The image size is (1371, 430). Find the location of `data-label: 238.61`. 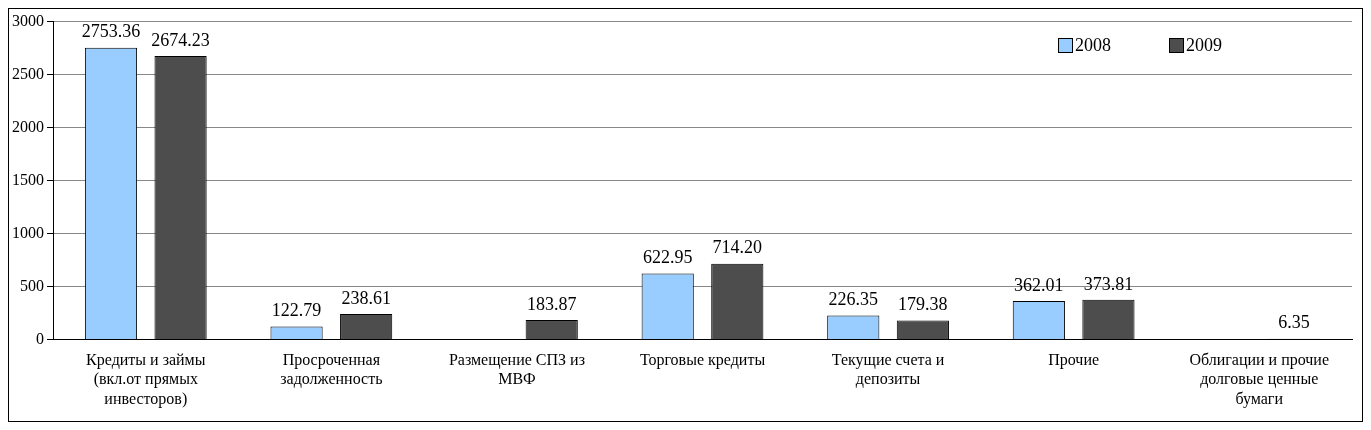

data-label: 238.61 is located at coordinates (366, 297).